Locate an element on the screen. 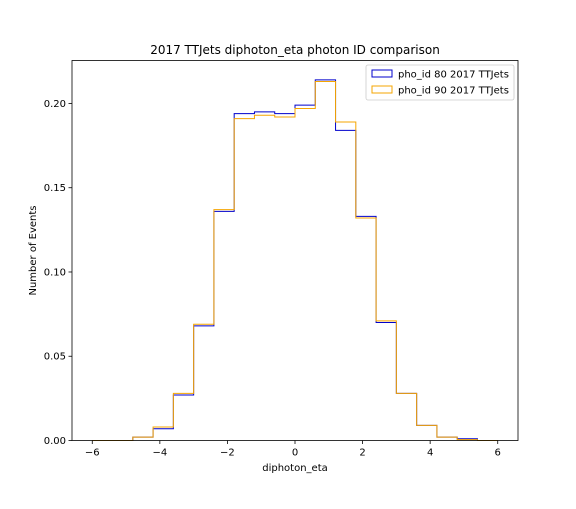  x-tick-label: 2 is located at coordinates (362, 453).